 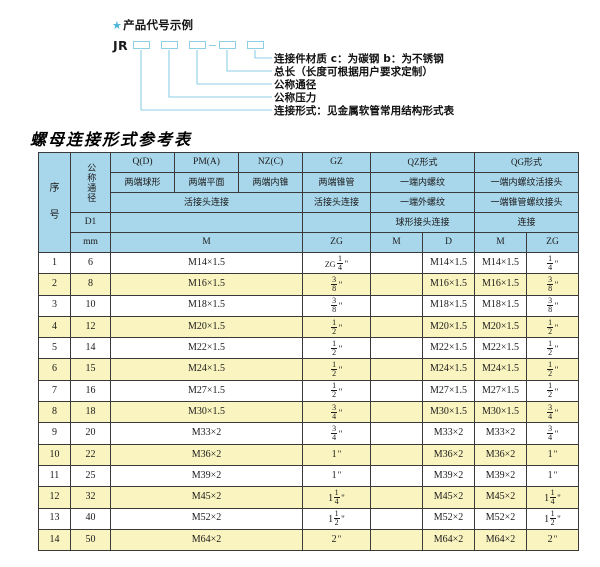 I want to click on cell-qg-m: M45×2, so click(x=500, y=497).